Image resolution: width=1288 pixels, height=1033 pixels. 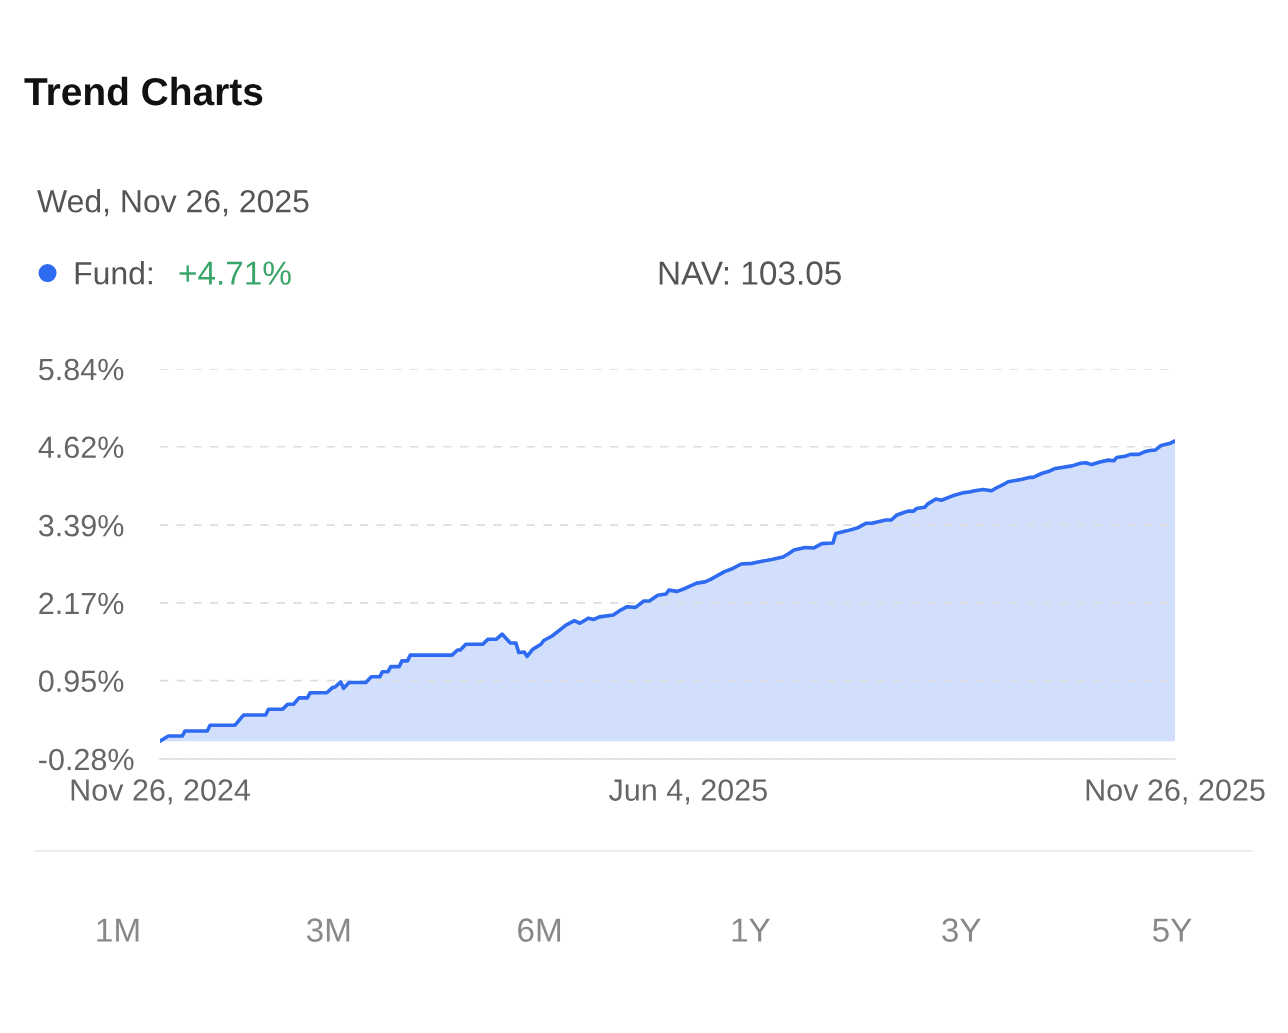 I want to click on text: NAV: 103.05, so click(x=750, y=273).